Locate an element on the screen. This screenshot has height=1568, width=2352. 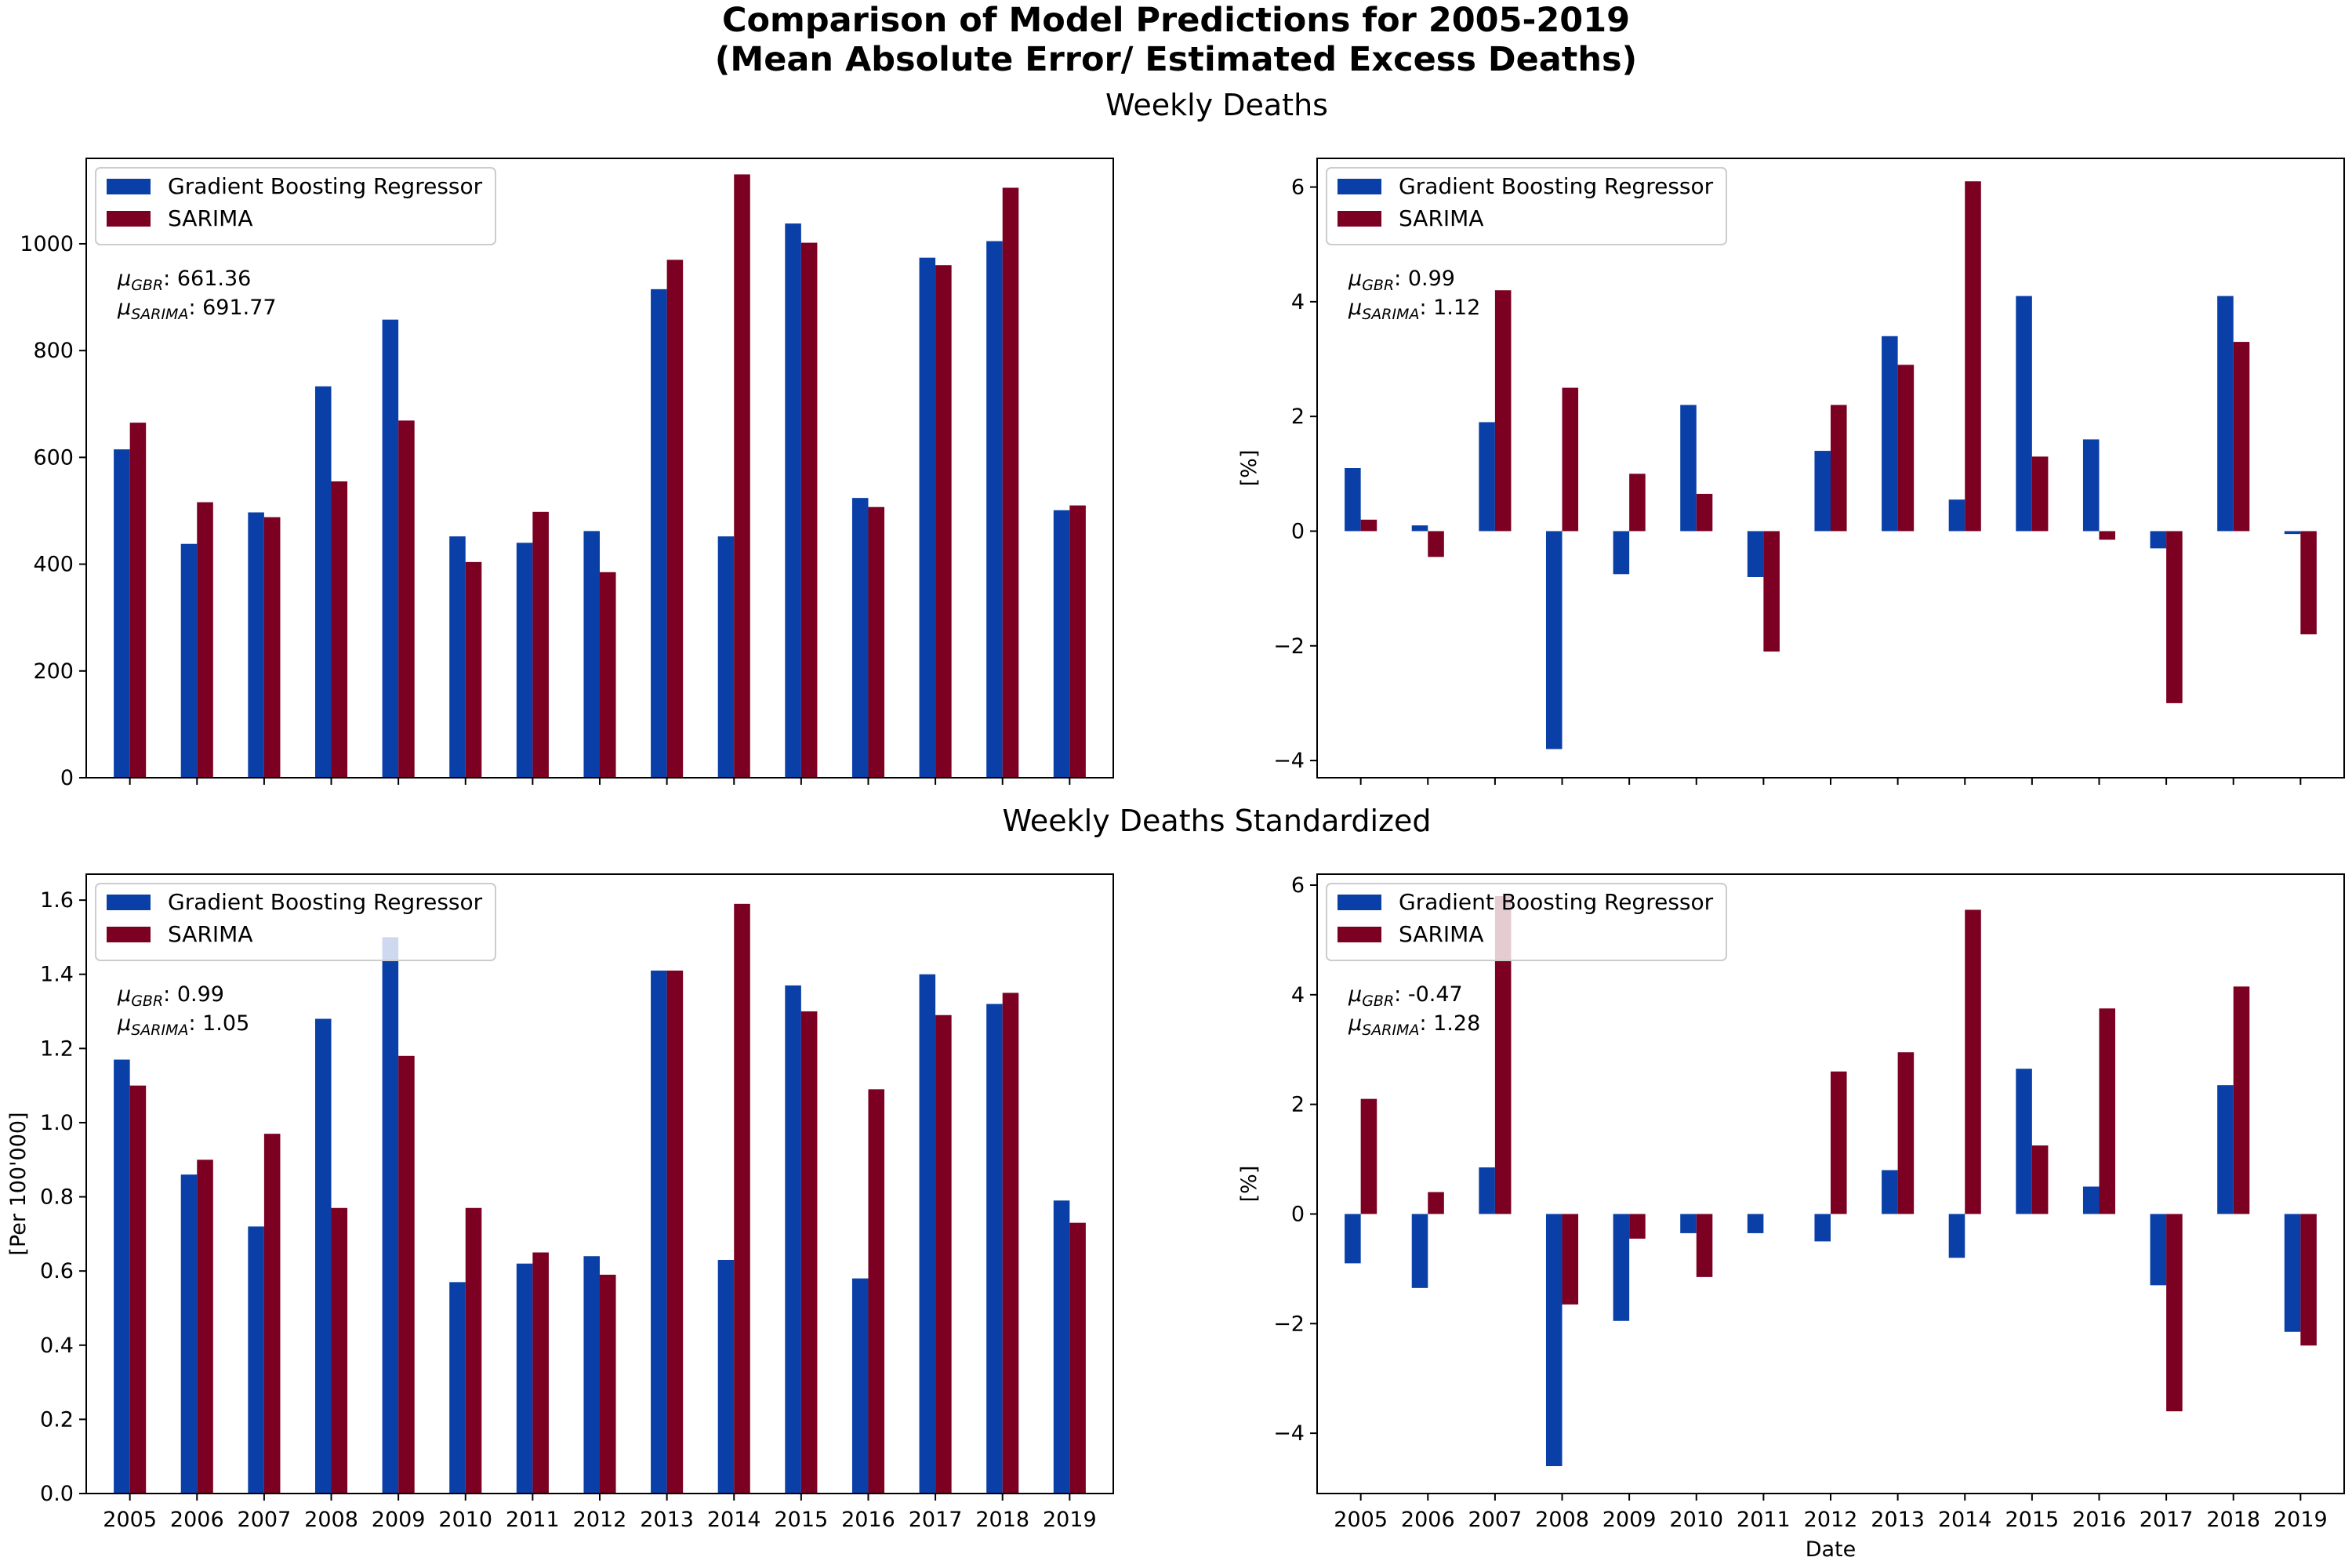
legend-label-gbr: Gradient Boosting Regressor is located at coordinates (325, 902).